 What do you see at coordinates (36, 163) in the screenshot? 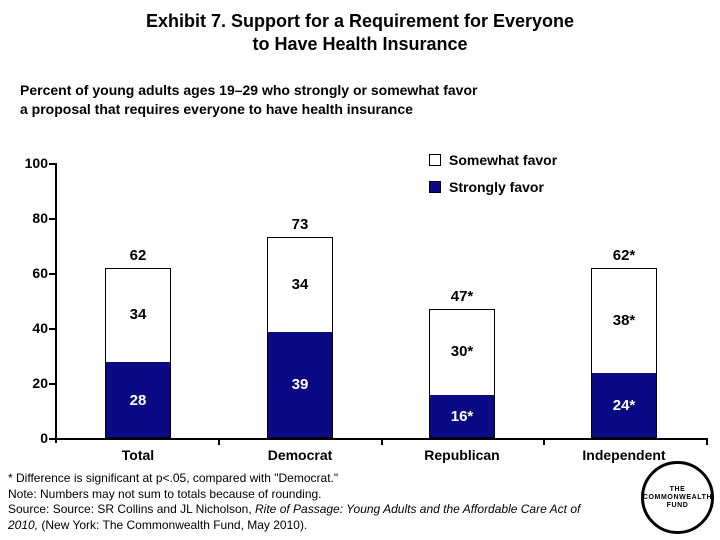
I see `y-tick-label: 100` at bounding box center [36, 163].